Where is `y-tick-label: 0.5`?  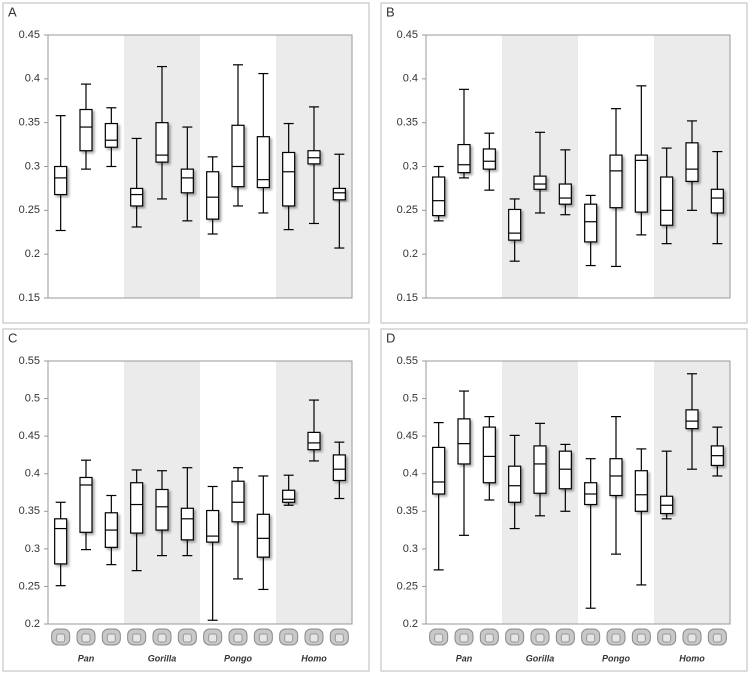 y-tick-label: 0.5 is located at coordinates (32, 398).